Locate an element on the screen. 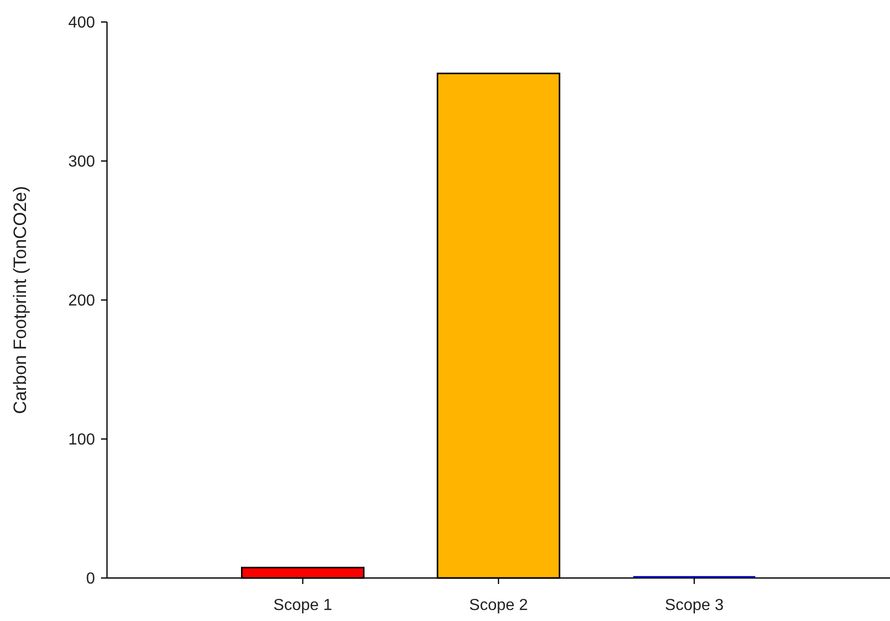  x-tick-label: Scope 3 is located at coordinates (694, 605).